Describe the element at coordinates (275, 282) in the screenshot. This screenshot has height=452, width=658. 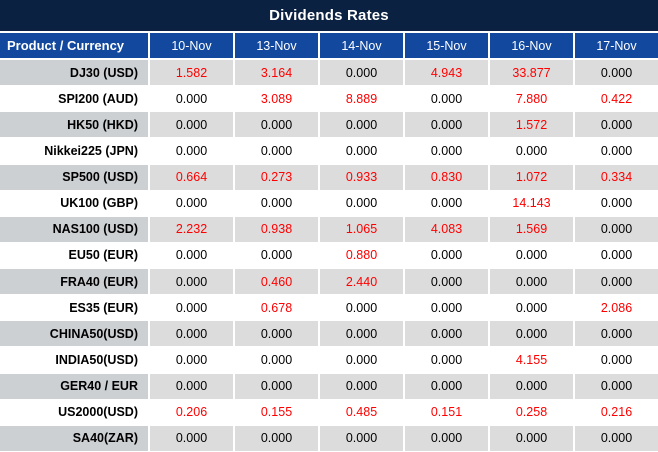
I see `value-cell: 0.460` at that location.